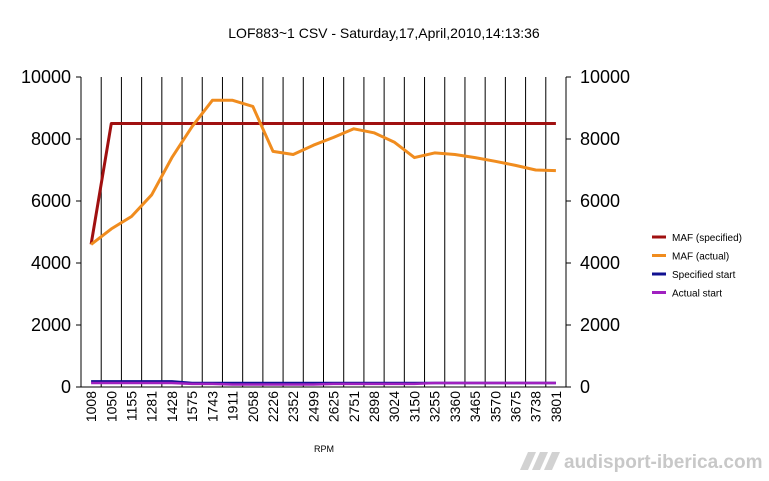 The image size is (769, 481). I want to click on x-tick-label: 2751, so click(354, 406).